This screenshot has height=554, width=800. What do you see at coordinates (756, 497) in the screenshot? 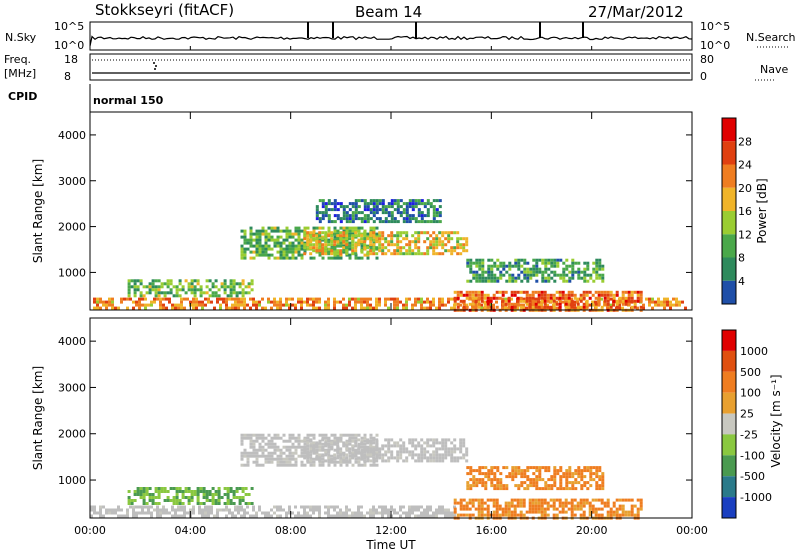
I see `colorbar-tick-label: -1000` at bounding box center [756, 497].